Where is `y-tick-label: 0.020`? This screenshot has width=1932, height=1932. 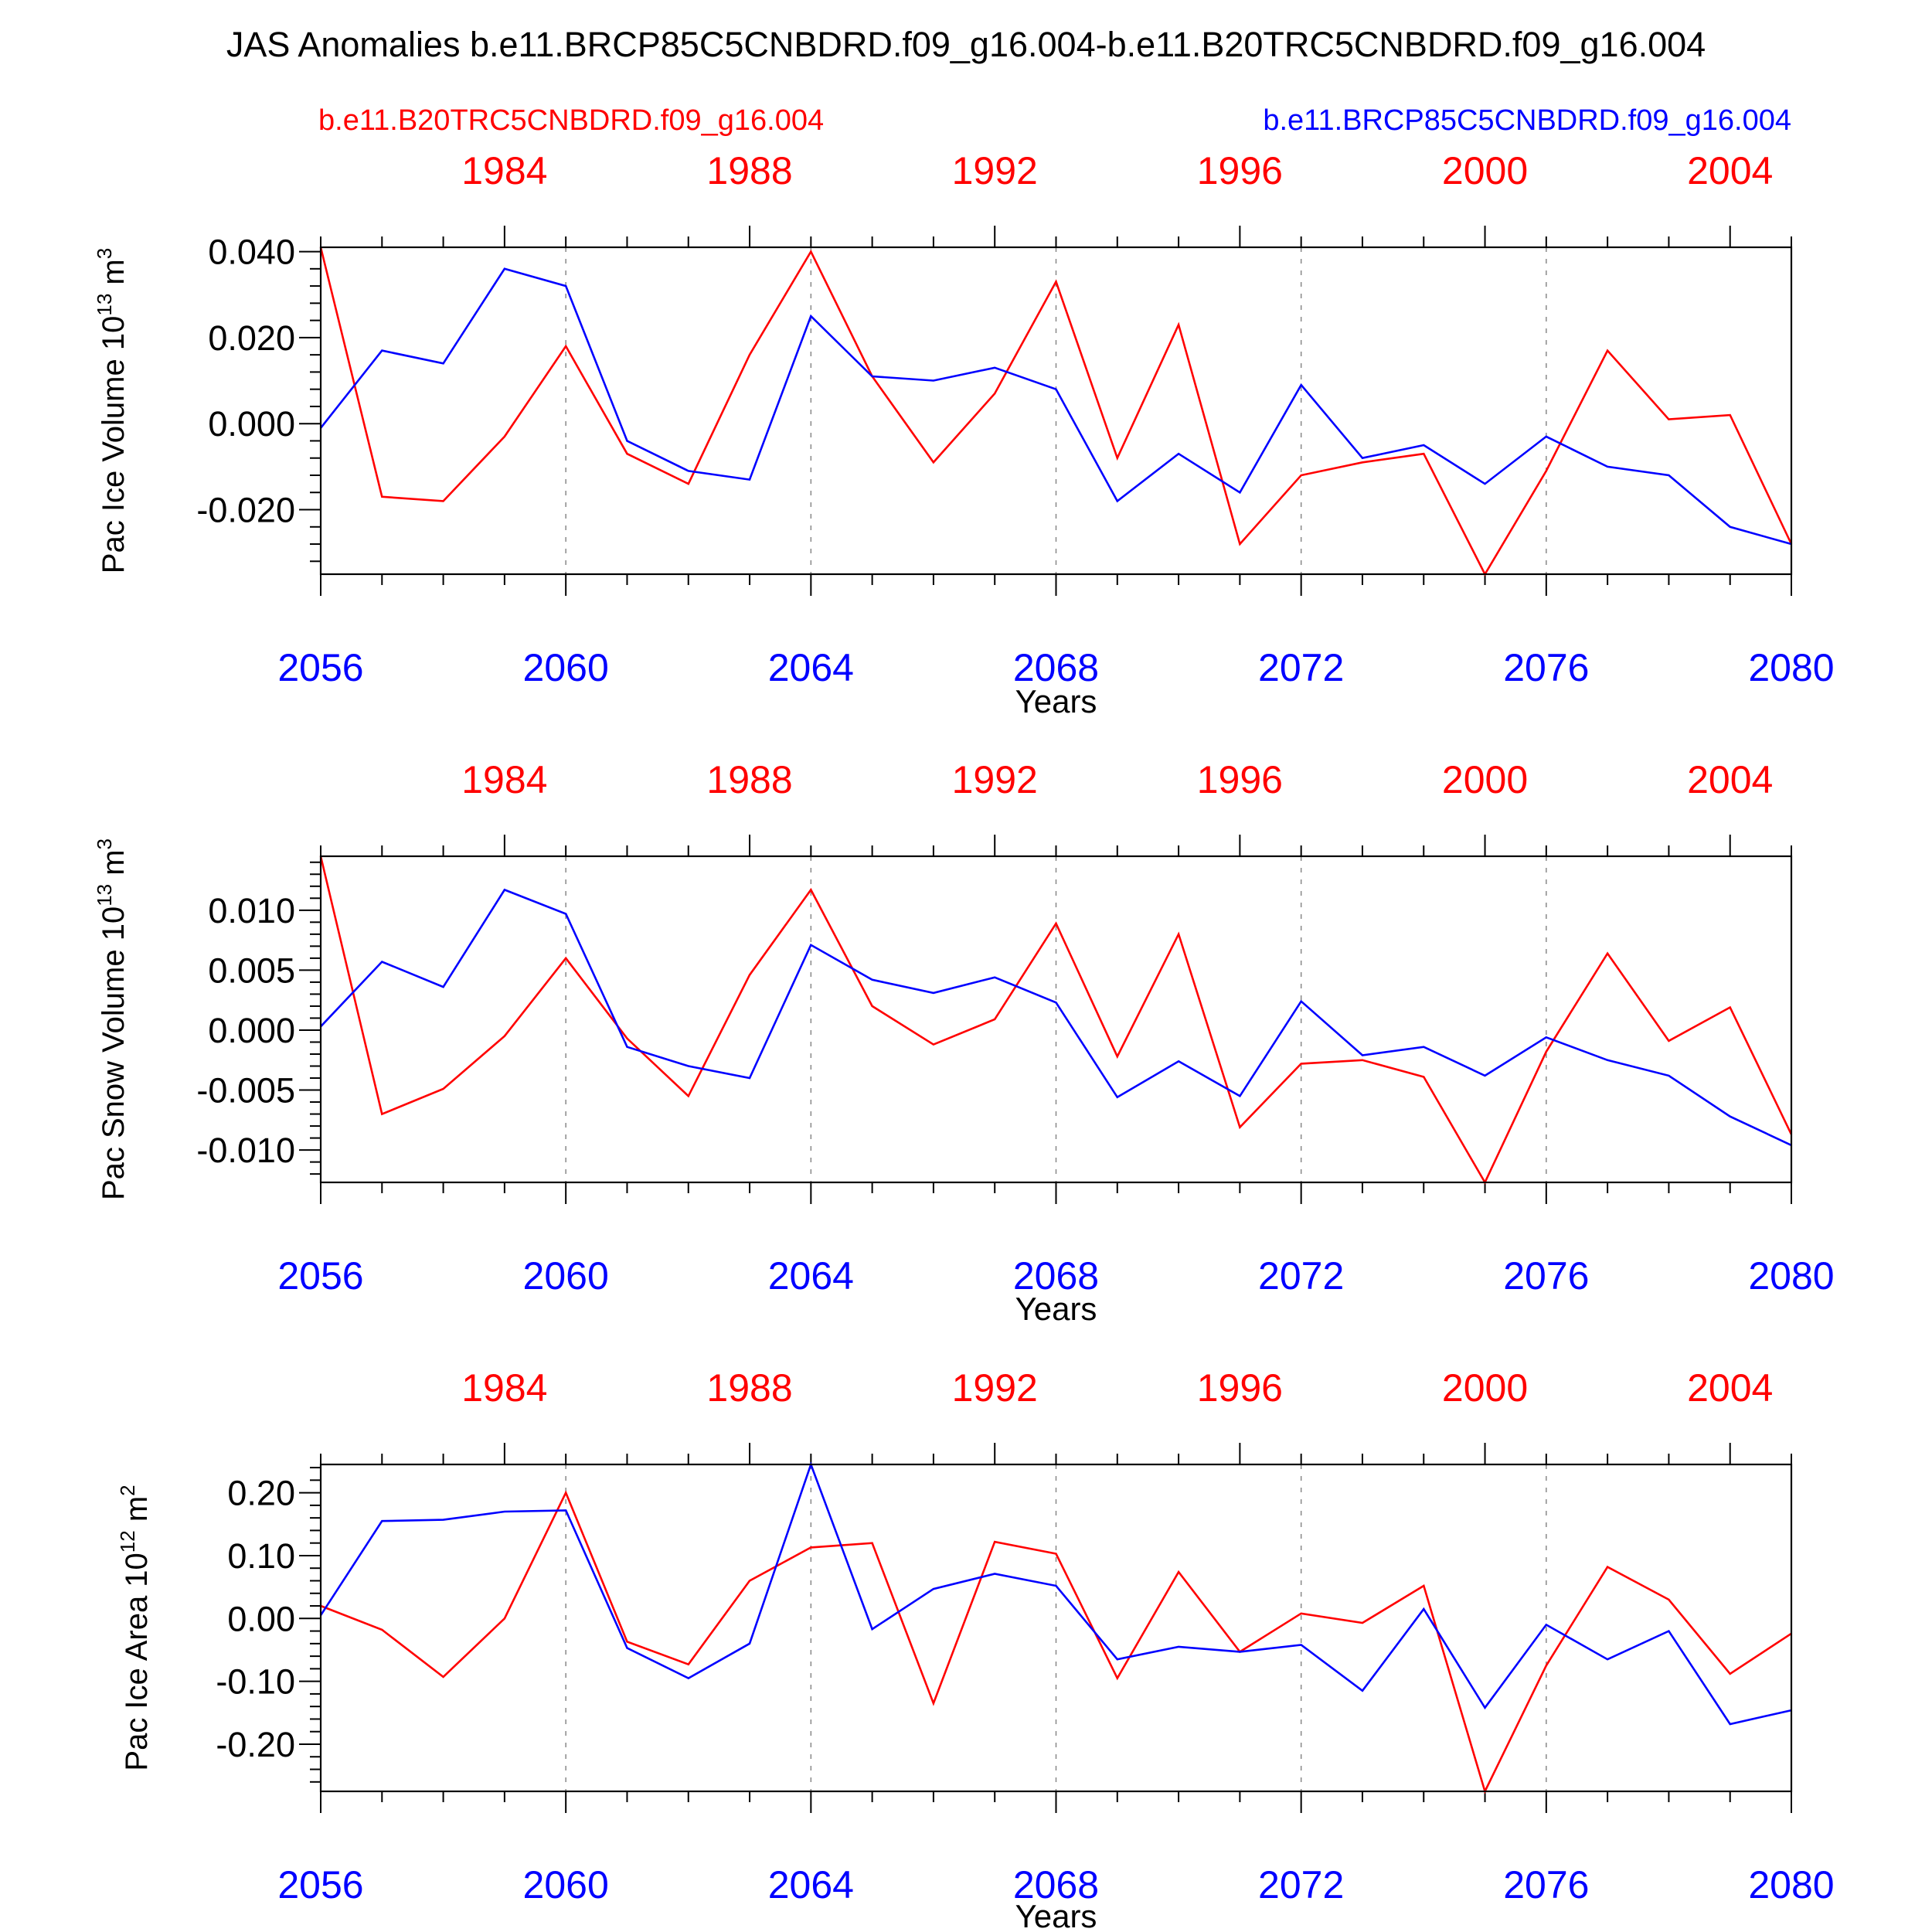
y-tick-label: 0.020 is located at coordinates (252, 338).